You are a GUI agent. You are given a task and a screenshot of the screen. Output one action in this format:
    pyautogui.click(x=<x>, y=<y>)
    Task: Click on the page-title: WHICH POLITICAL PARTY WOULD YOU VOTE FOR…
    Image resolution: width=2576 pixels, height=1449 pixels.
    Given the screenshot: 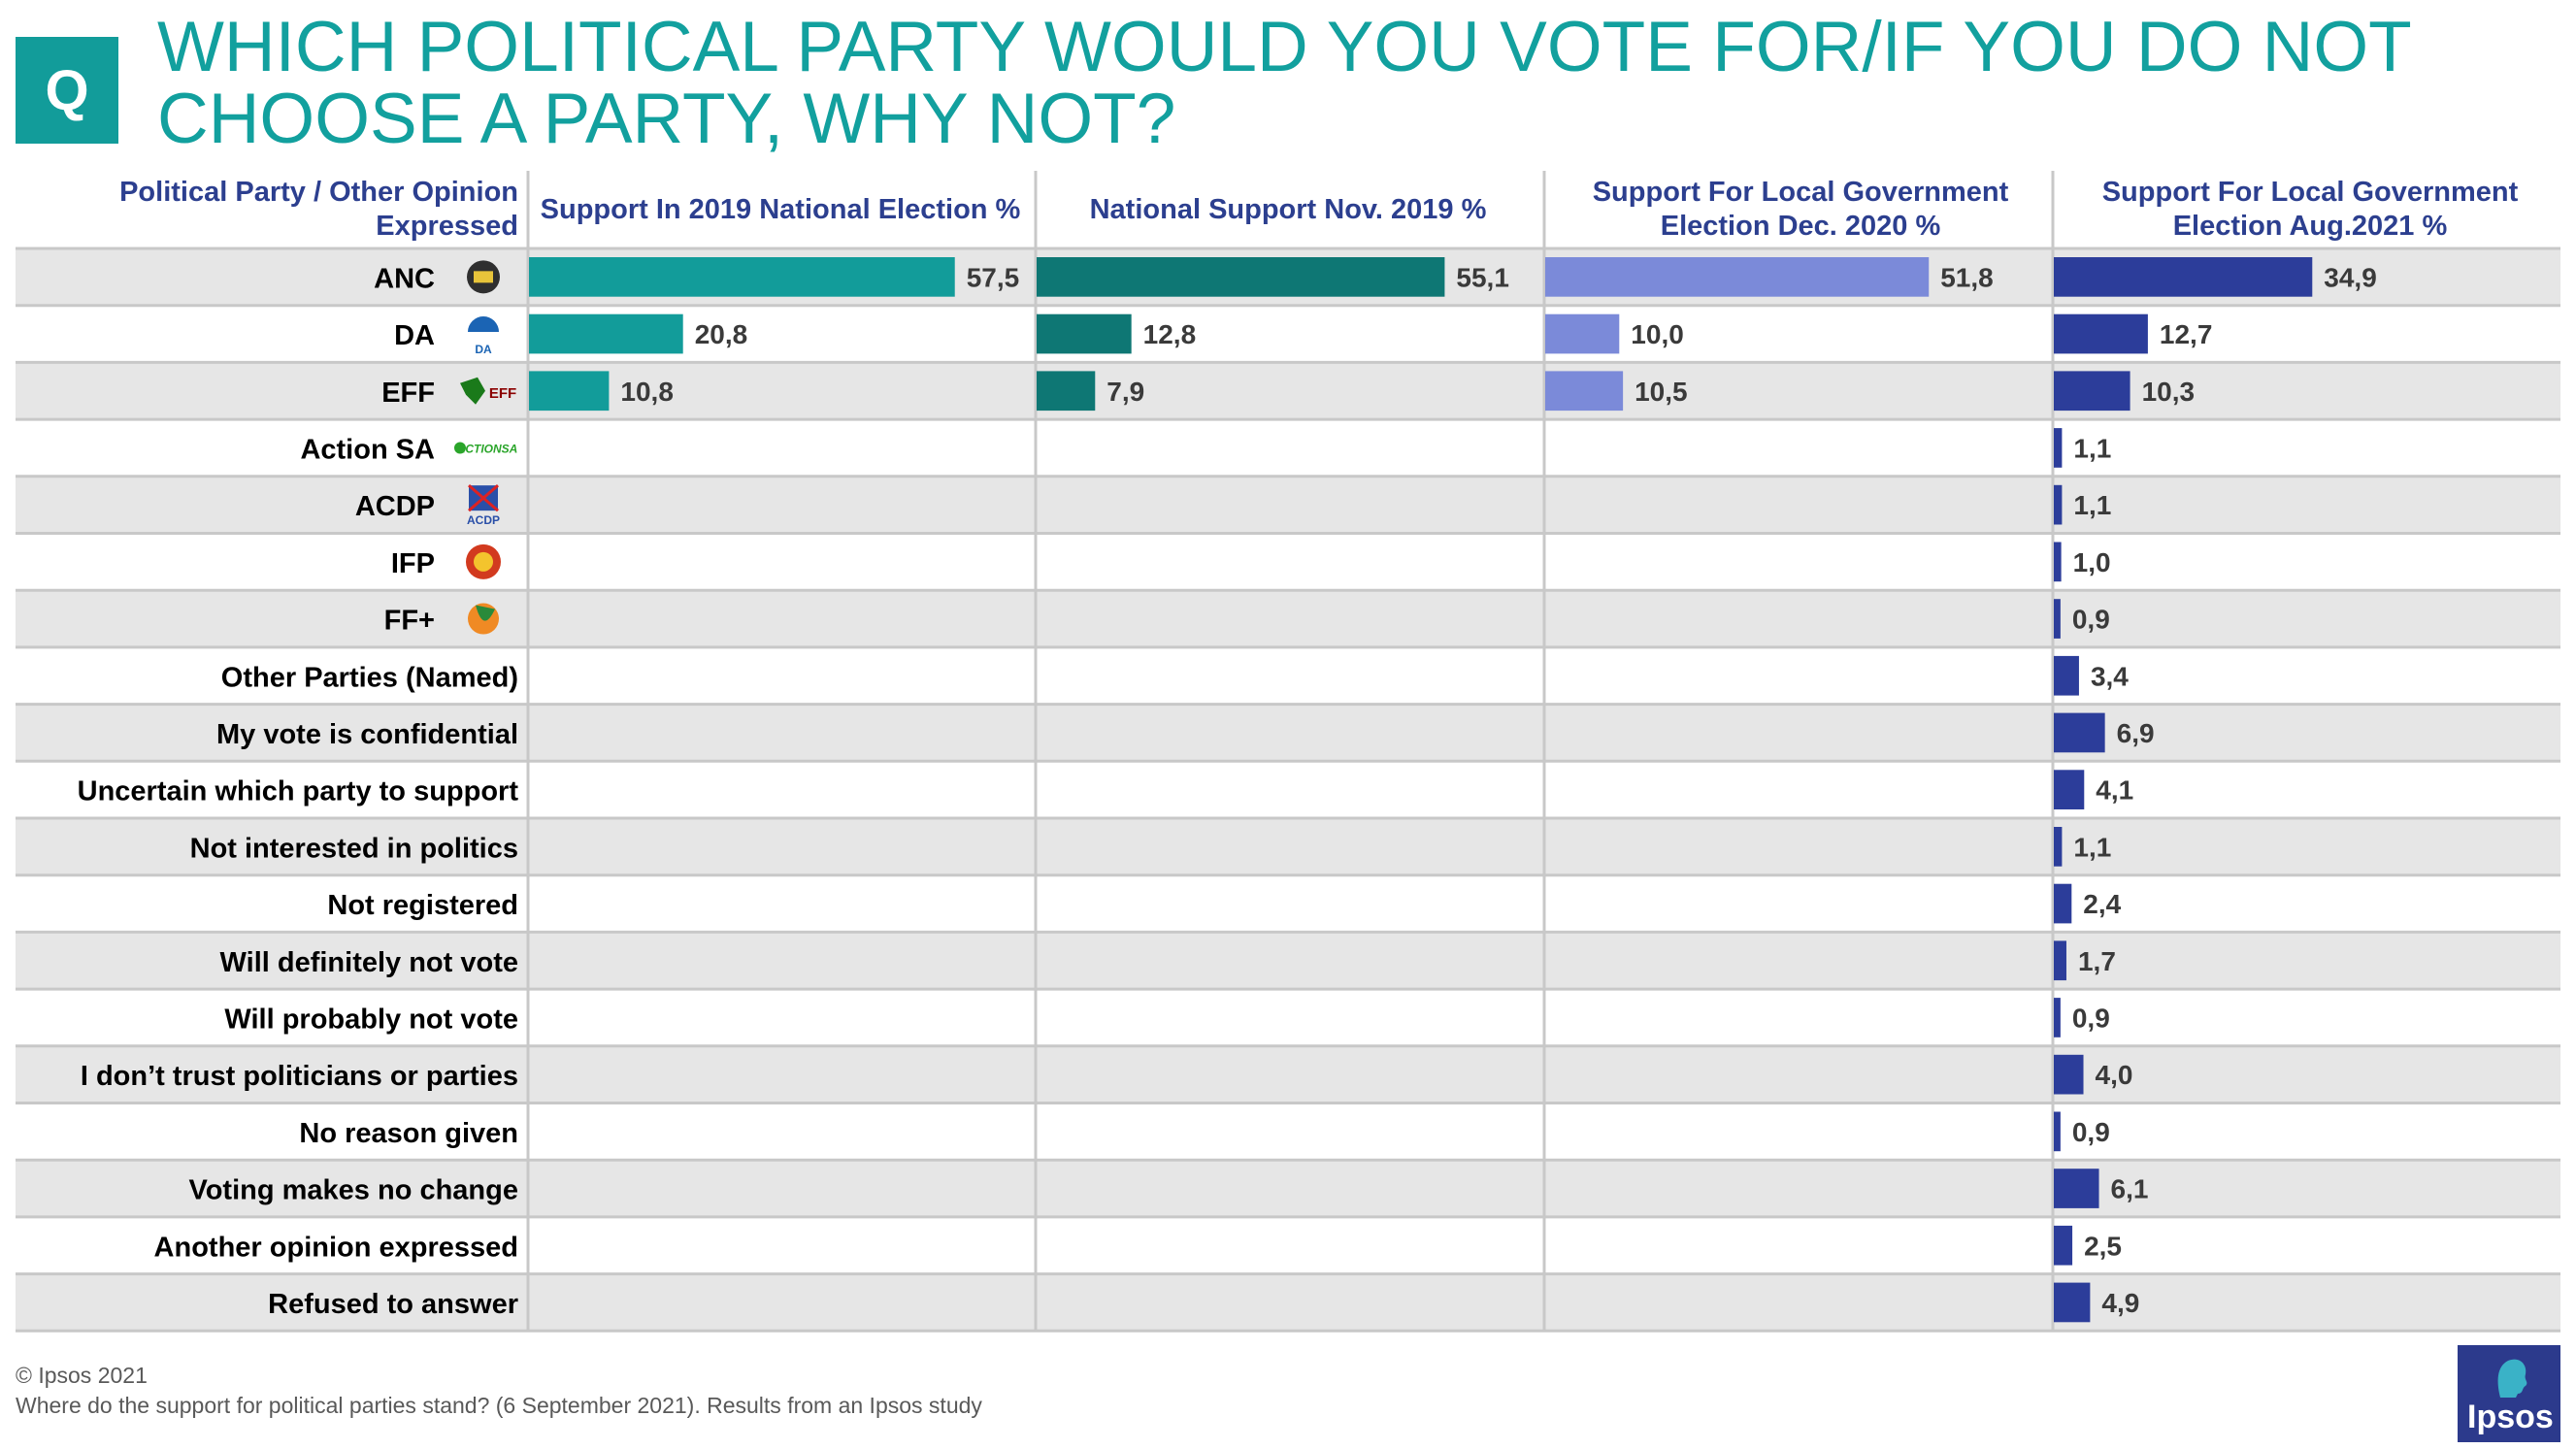 What is the action you would take?
    pyautogui.click(x=1284, y=83)
    